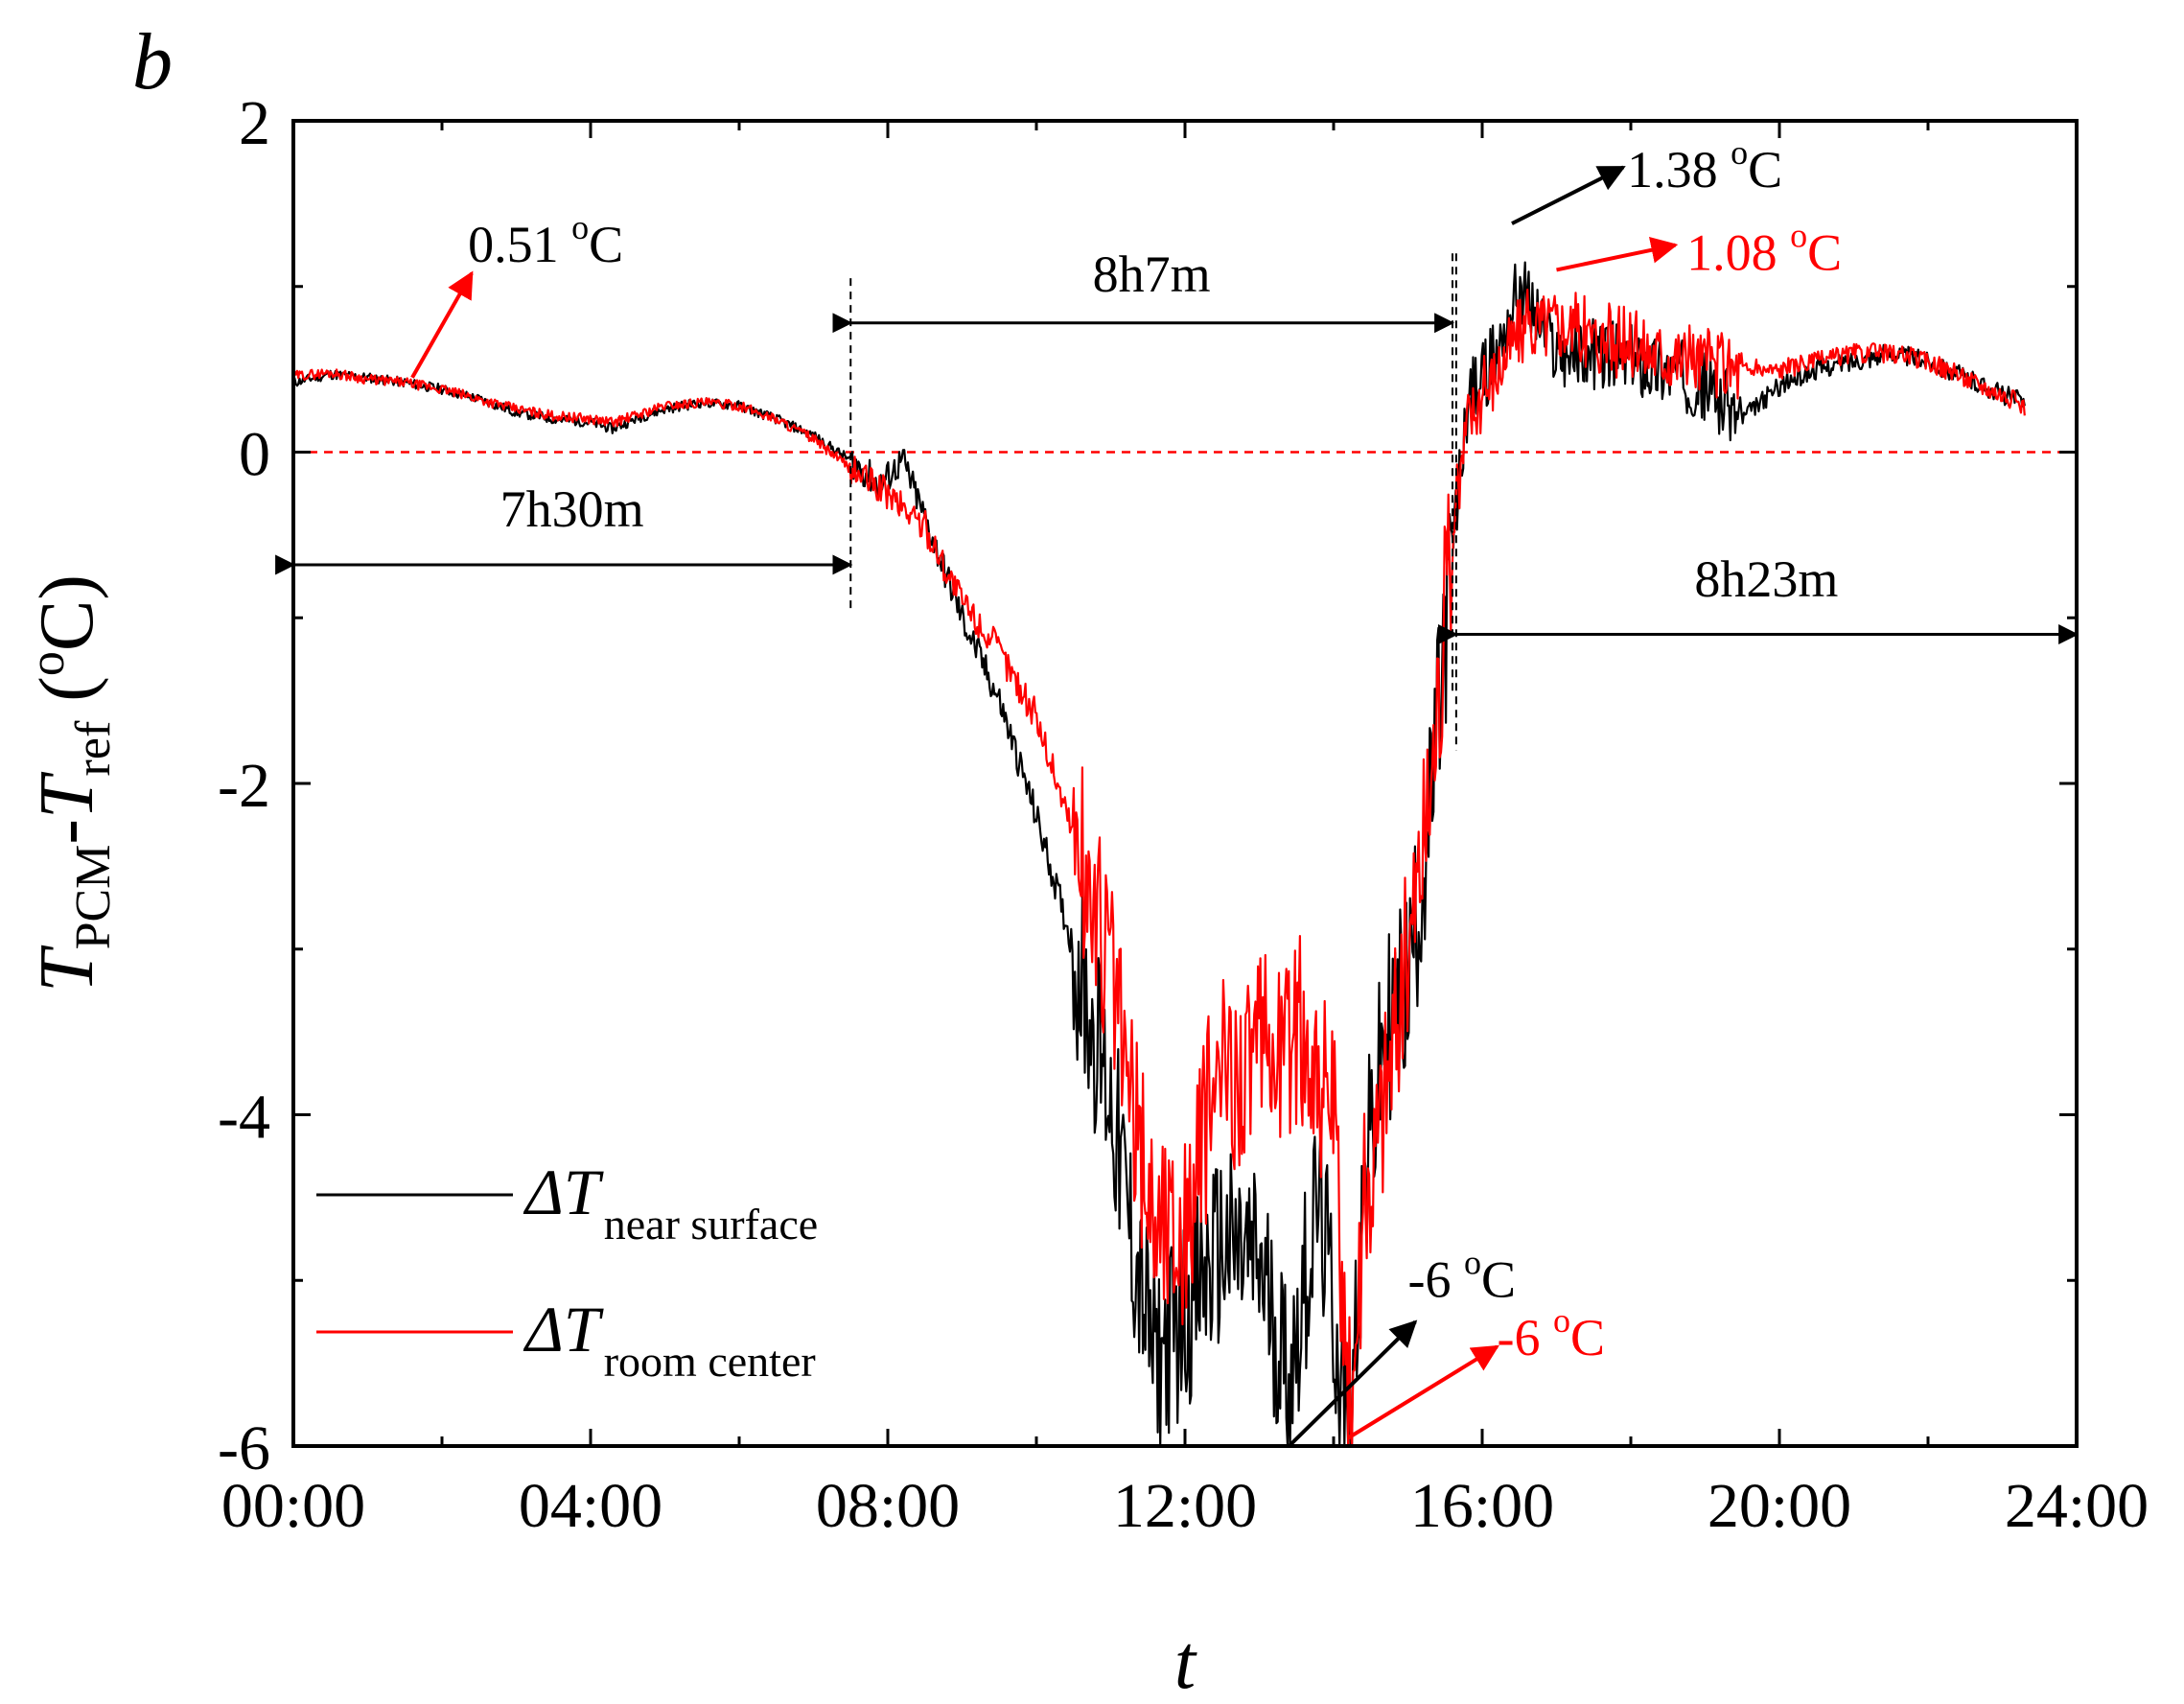  What do you see at coordinates (67, 612) in the screenshot?
I see `y-label-unit-close: C)` at bounding box center [67, 612].